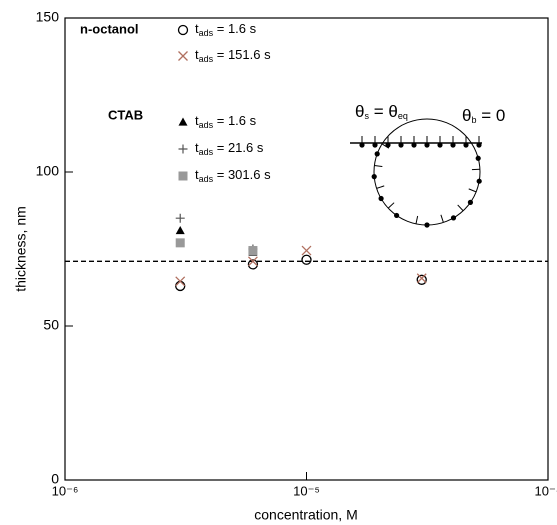 Image resolution: width=557 pixels, height=525 pixels. I want to click on legend-group: n-octanol, so click(109, 28).